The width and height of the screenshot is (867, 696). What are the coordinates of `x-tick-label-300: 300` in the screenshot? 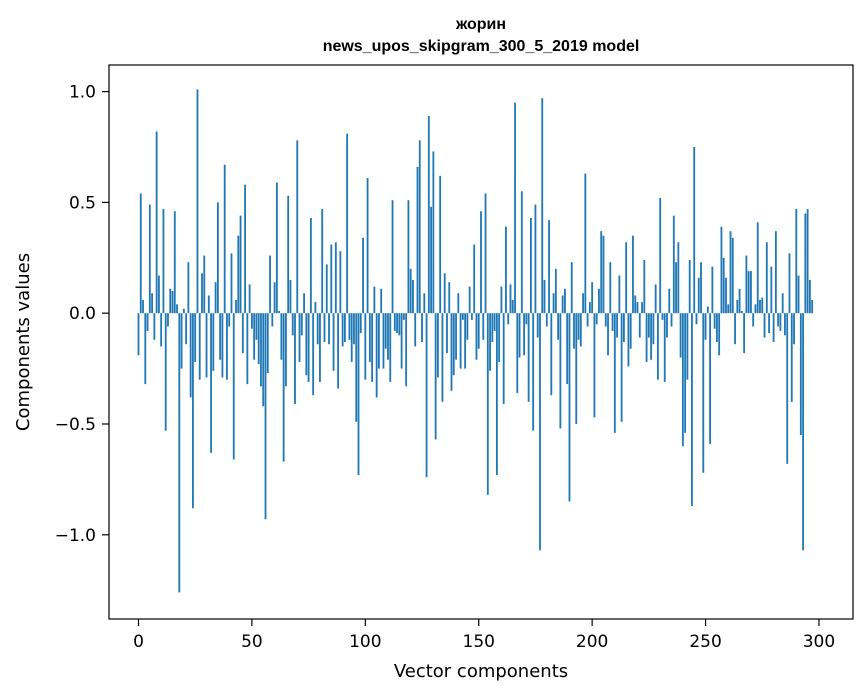 It's located at (819, 642).